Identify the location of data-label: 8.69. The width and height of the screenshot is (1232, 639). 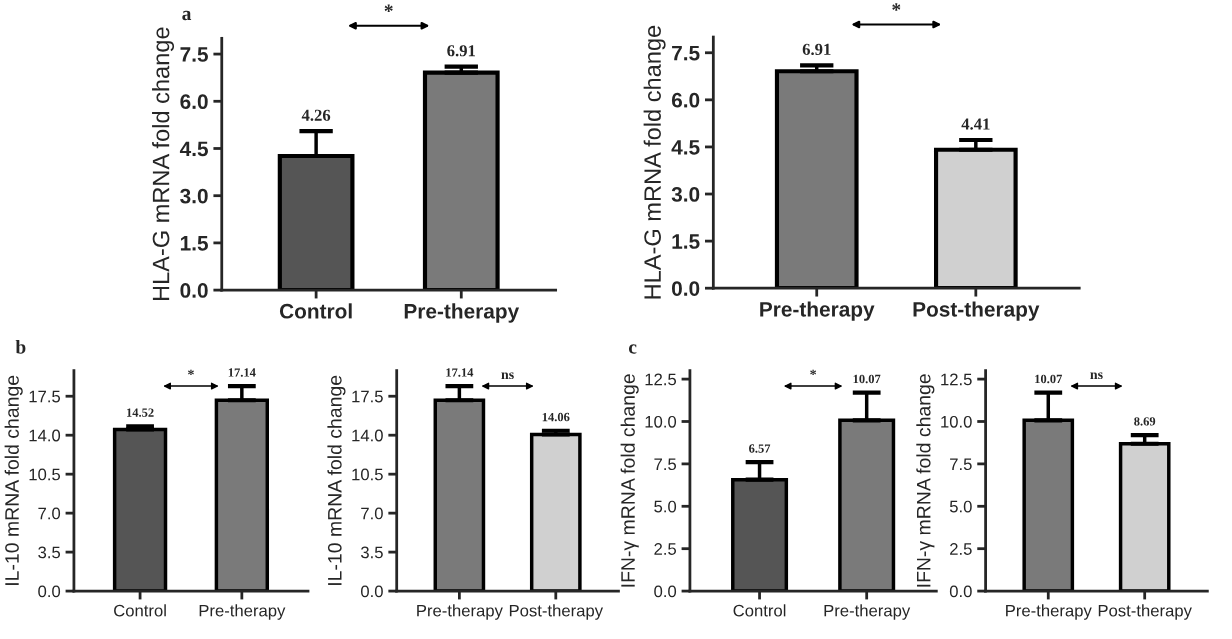
(1145, 421).